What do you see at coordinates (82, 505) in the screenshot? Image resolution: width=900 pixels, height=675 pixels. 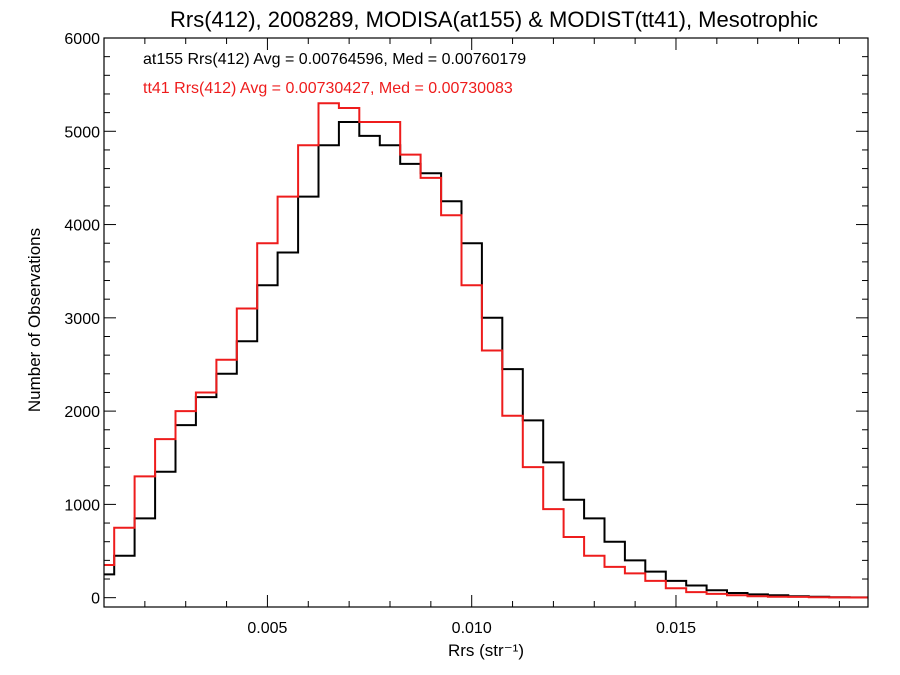 I see `y-tick-label: 1000` at bounding box center [82, 505].